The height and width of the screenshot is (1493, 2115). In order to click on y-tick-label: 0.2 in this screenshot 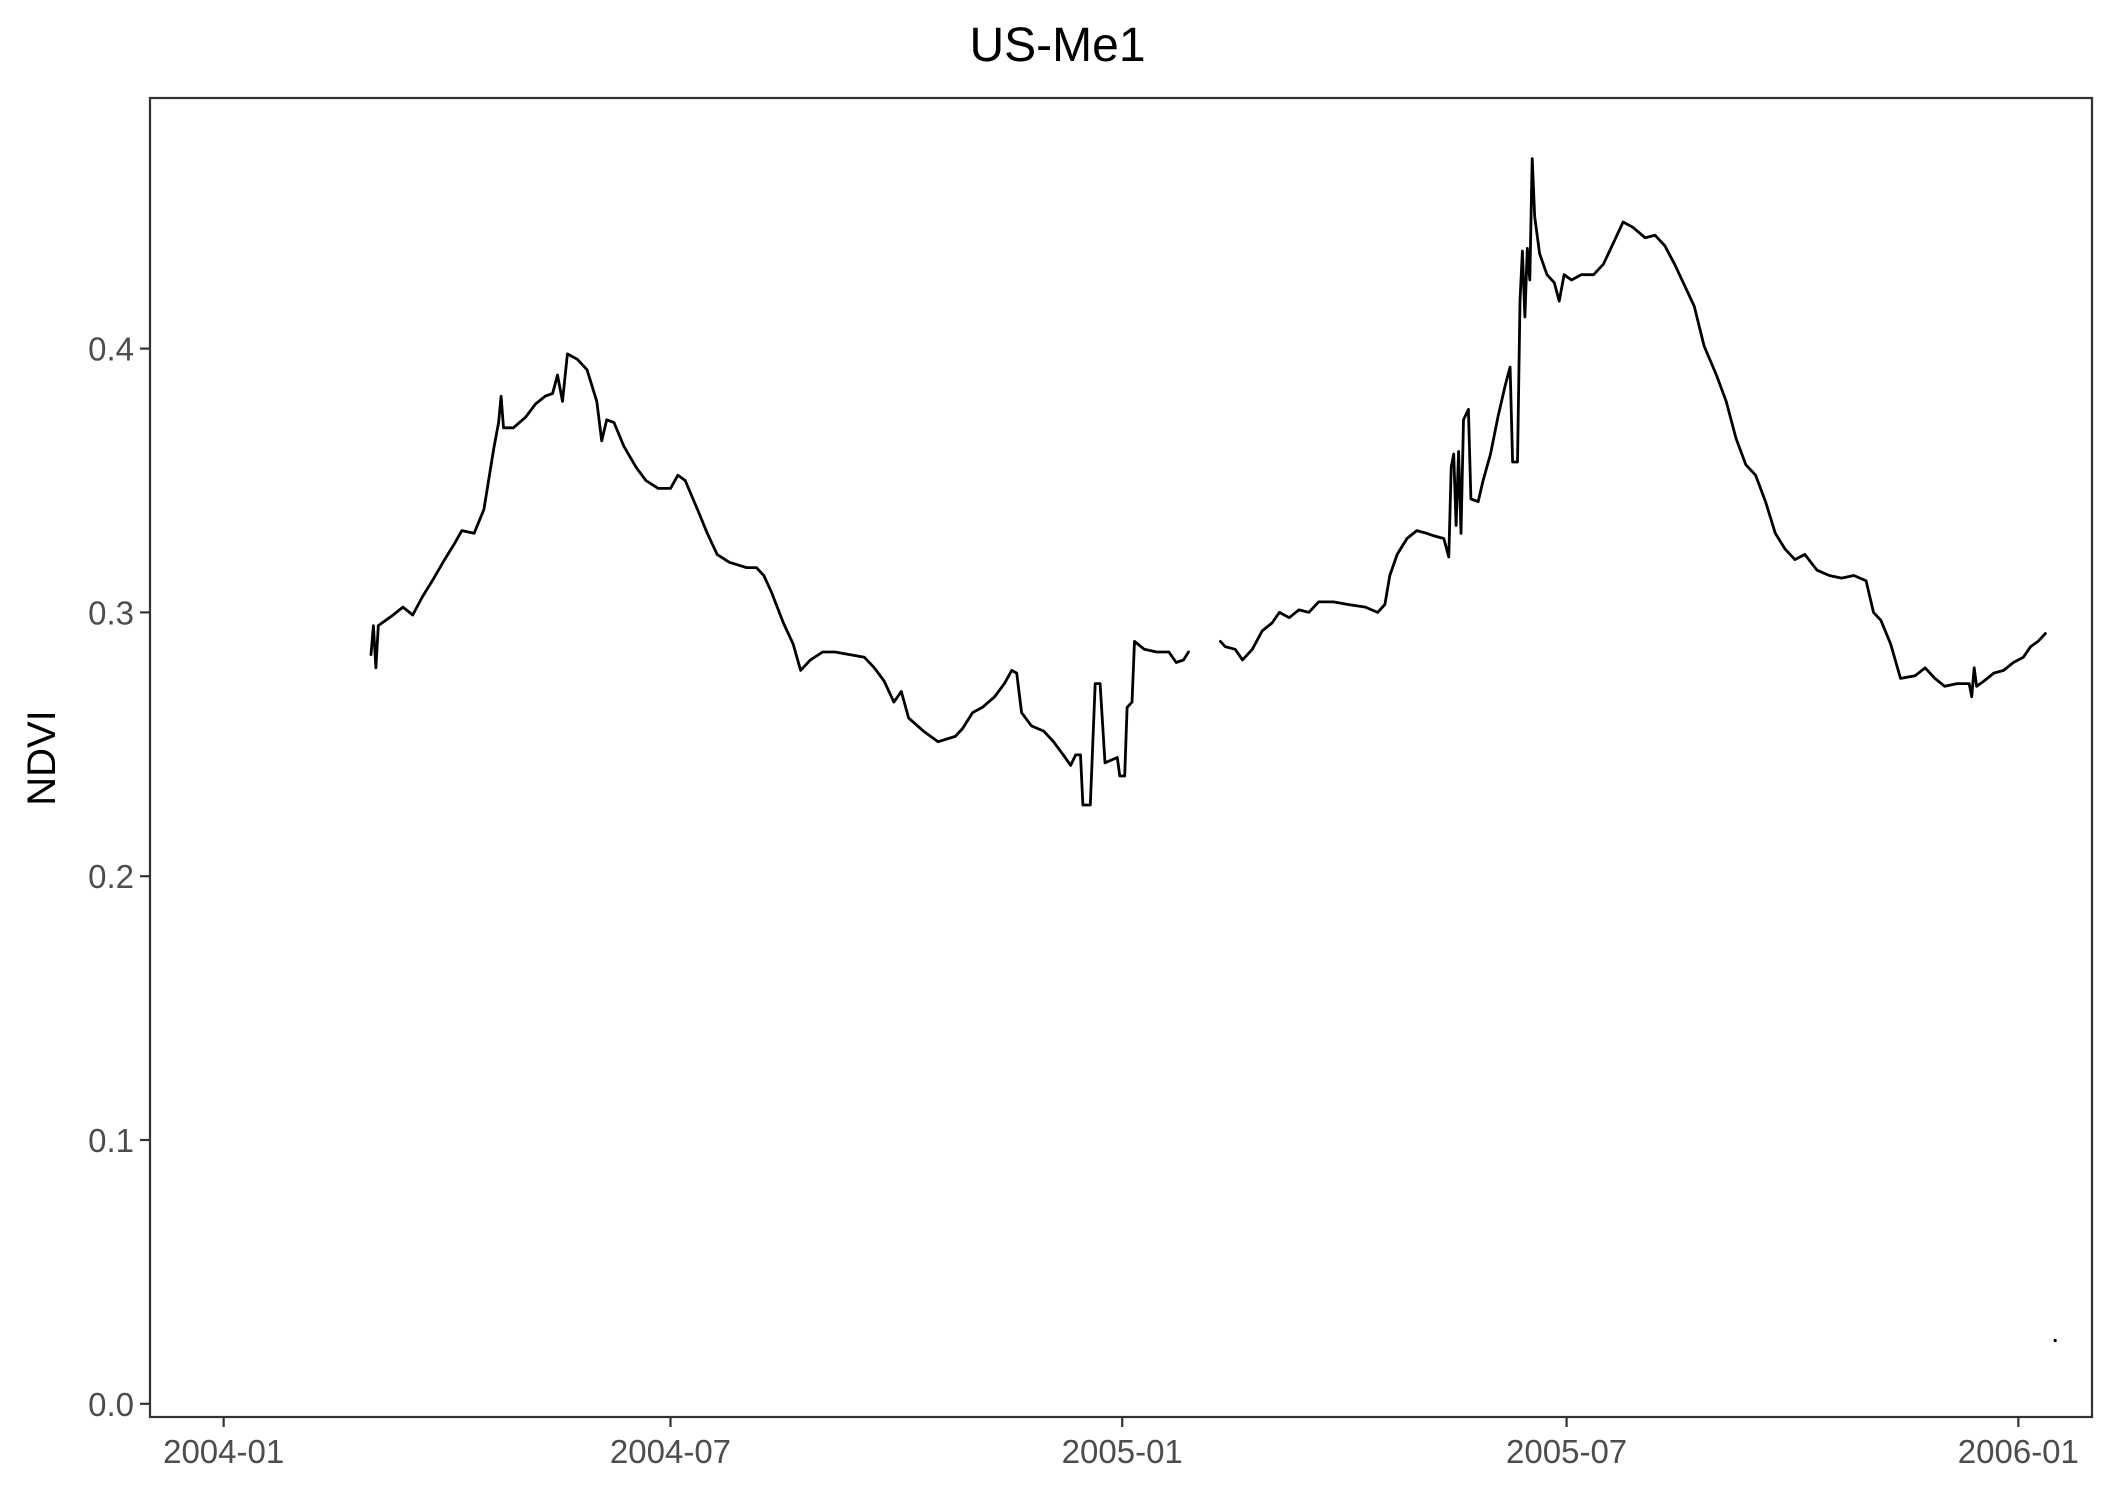, I will do `click(111, 876)`.